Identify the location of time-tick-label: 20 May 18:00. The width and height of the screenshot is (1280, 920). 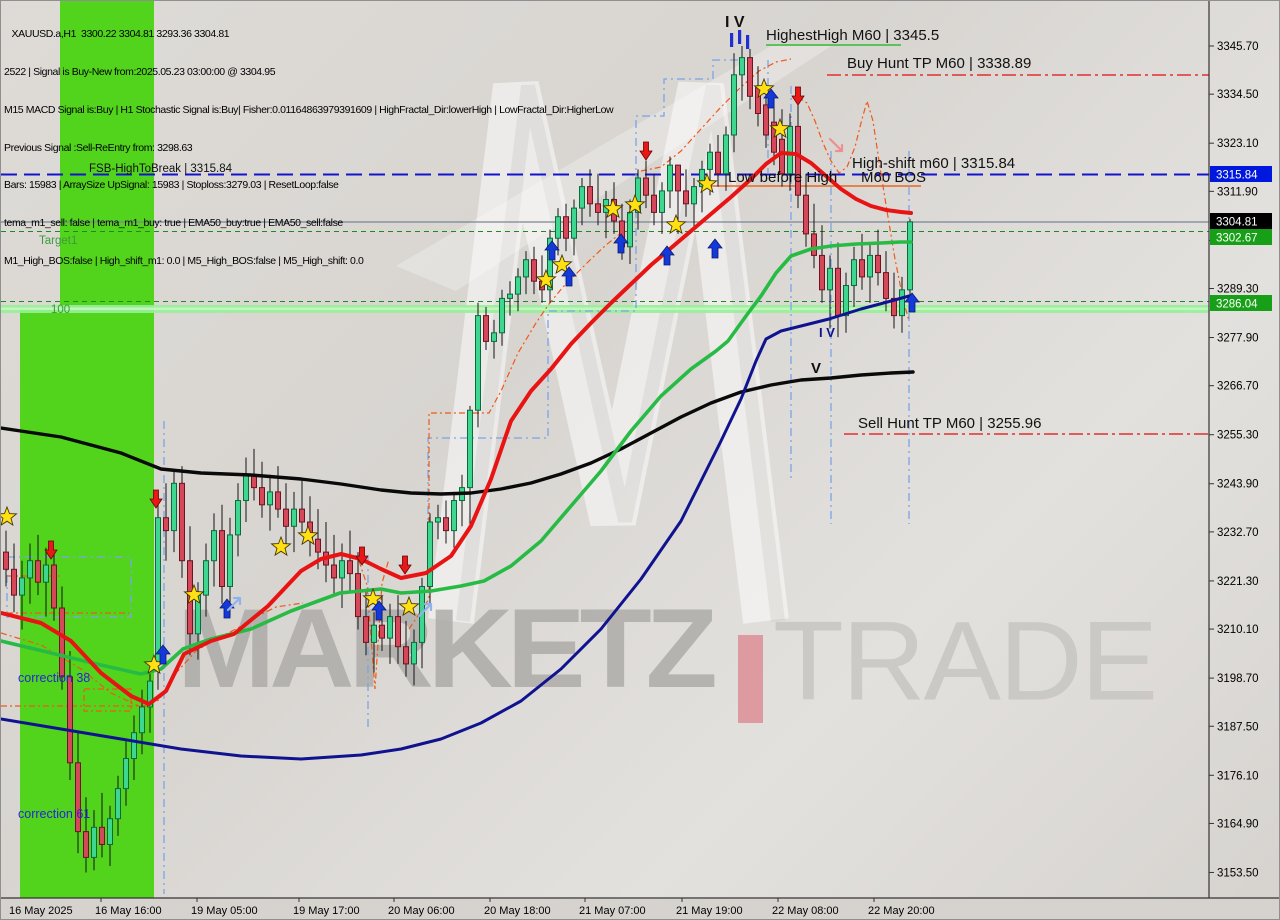
(517, 911).